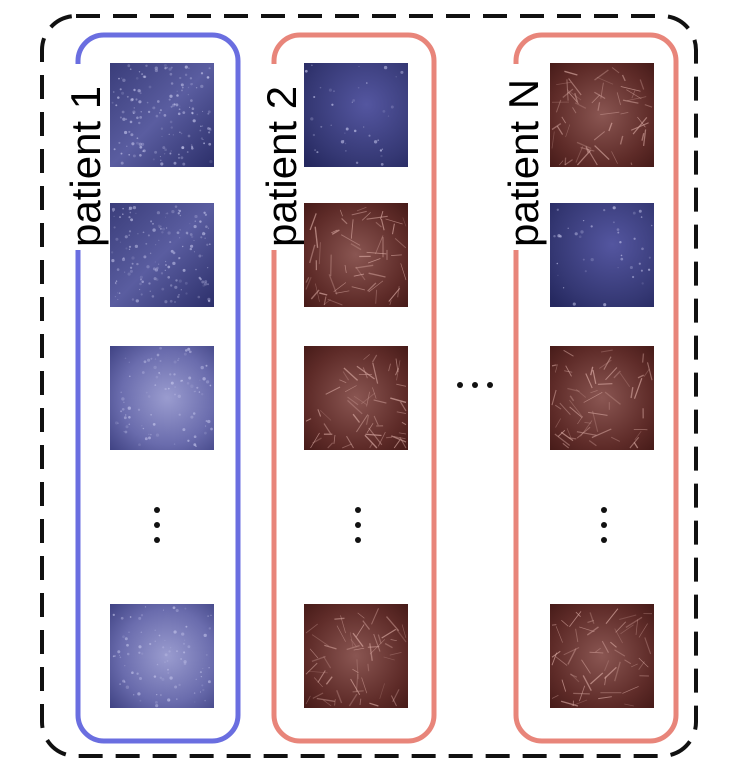 This screenshot has height=772, width=746. What do you see at coordinates (358, 510) in the screenshot?
I see `ellipsis-dot` at bounding box center [358, 510].